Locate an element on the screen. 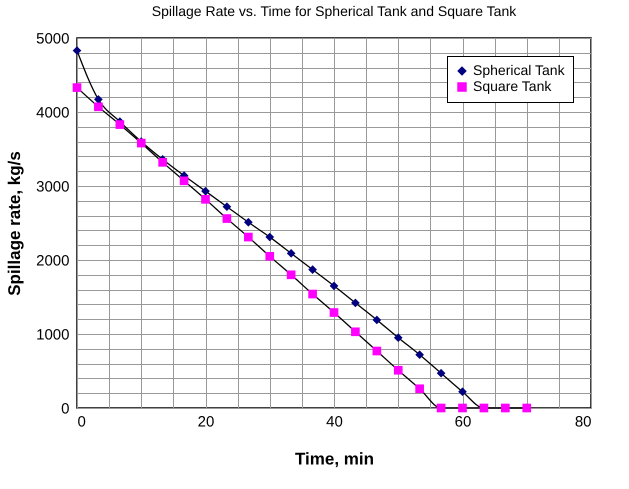  y-tick-label: 1000 is located at coordinates (53, 335).